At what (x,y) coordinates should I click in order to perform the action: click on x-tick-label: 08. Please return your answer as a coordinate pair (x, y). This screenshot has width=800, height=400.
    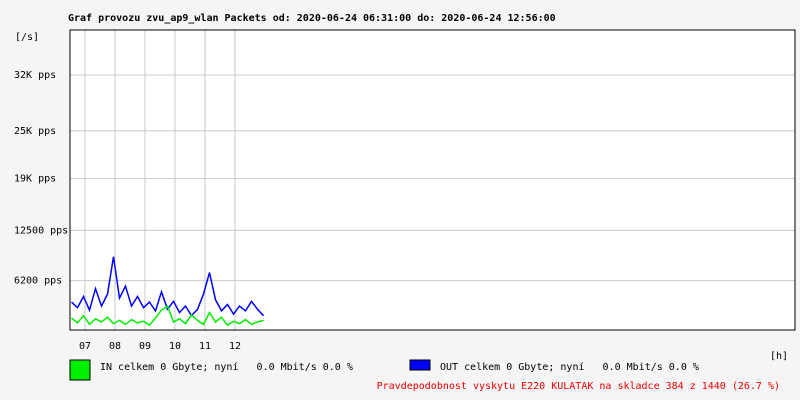
    Looking at the image, I should click on (115, 346).